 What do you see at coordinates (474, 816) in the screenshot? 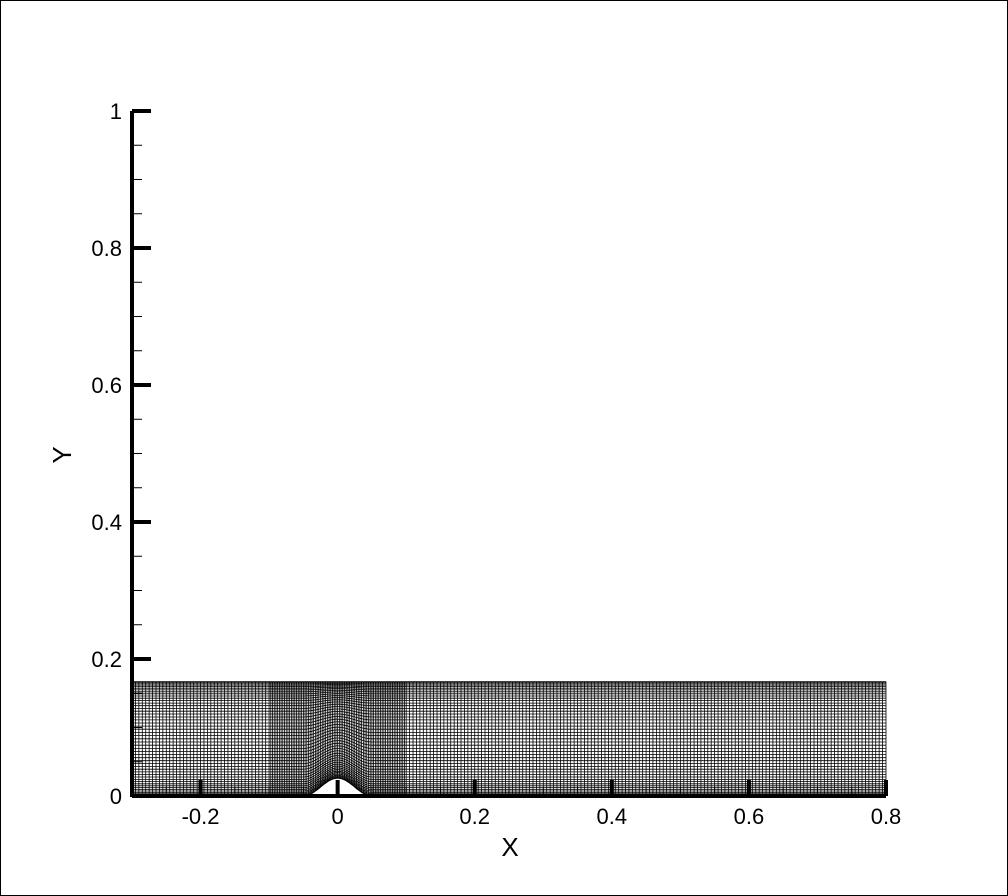
I see `x-tick-label: 0.2` at bounding box center [474, 816].